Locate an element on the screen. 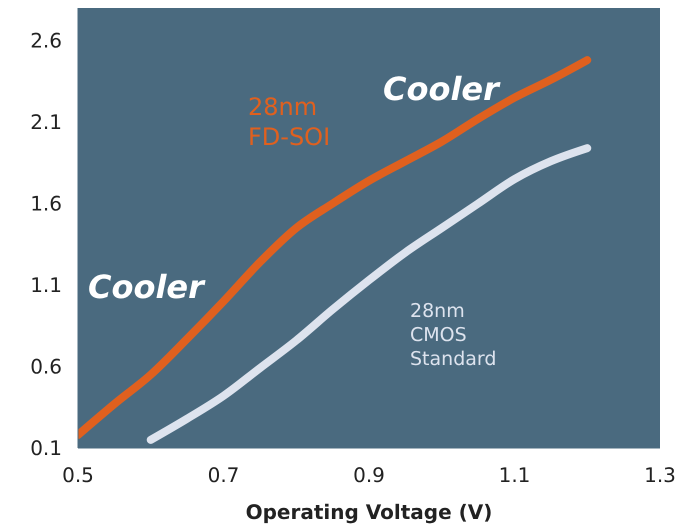  y-tick-label: 1.6 is located at coordinates (46, 204).